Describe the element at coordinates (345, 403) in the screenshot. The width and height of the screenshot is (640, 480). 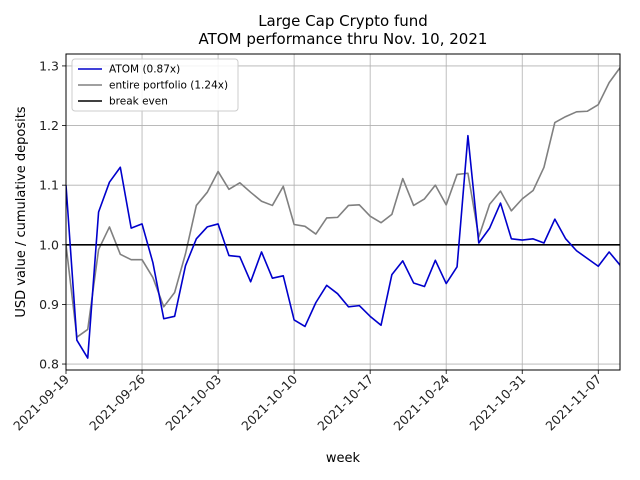
I see `x-tick-label: 2021-10-17` at that location.